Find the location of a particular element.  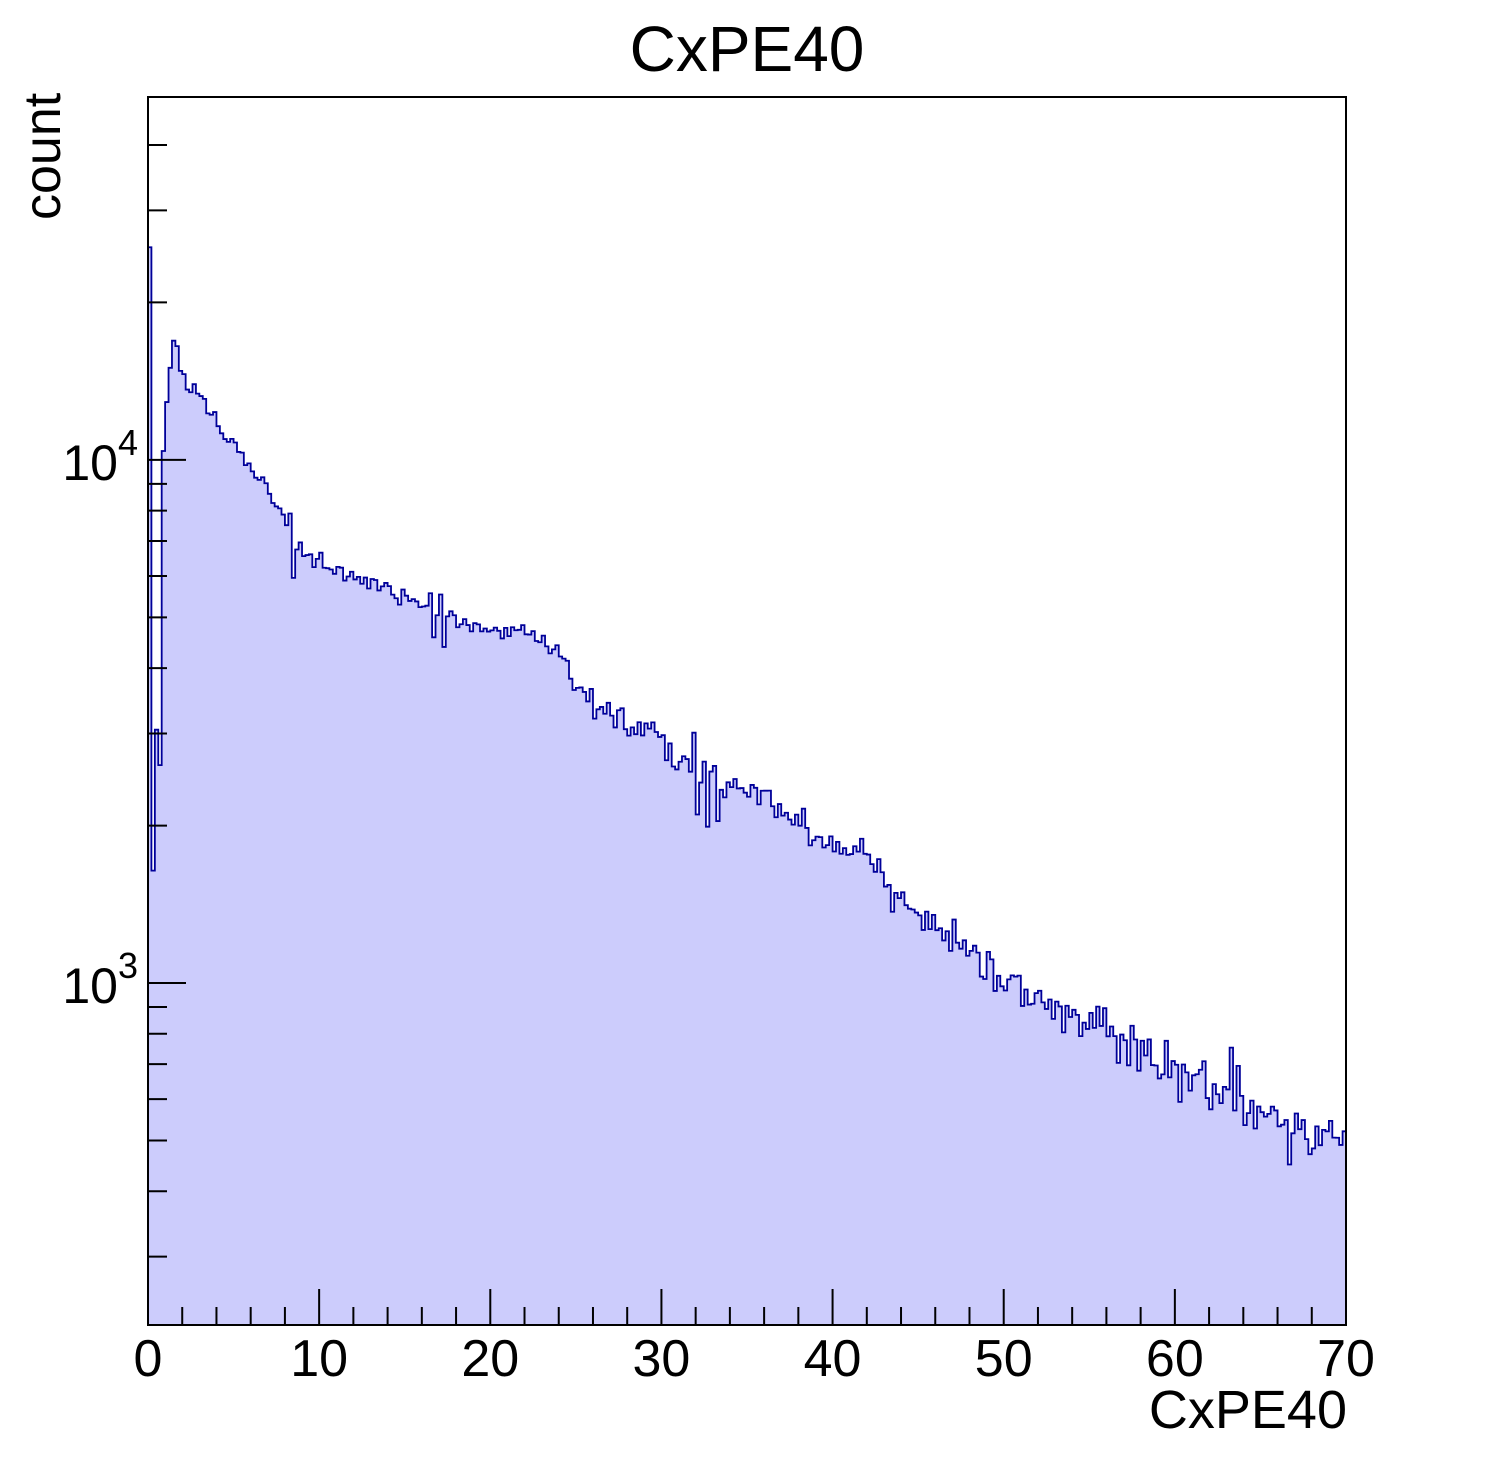

x-tick-label: 60 is located at coordinates (1175, 1359).